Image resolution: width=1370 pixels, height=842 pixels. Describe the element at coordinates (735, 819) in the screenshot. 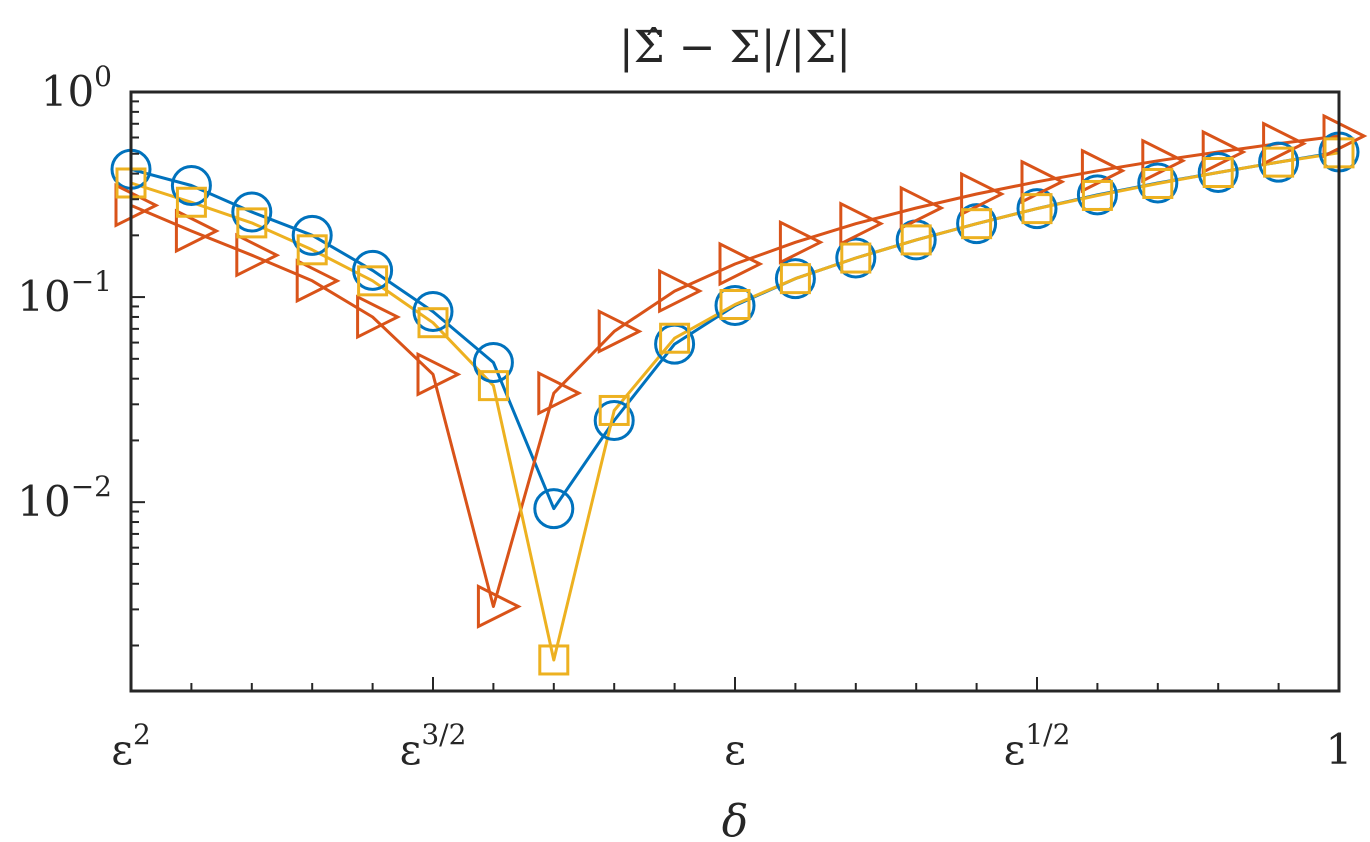

I see `x-axis-label: δ` at that location.